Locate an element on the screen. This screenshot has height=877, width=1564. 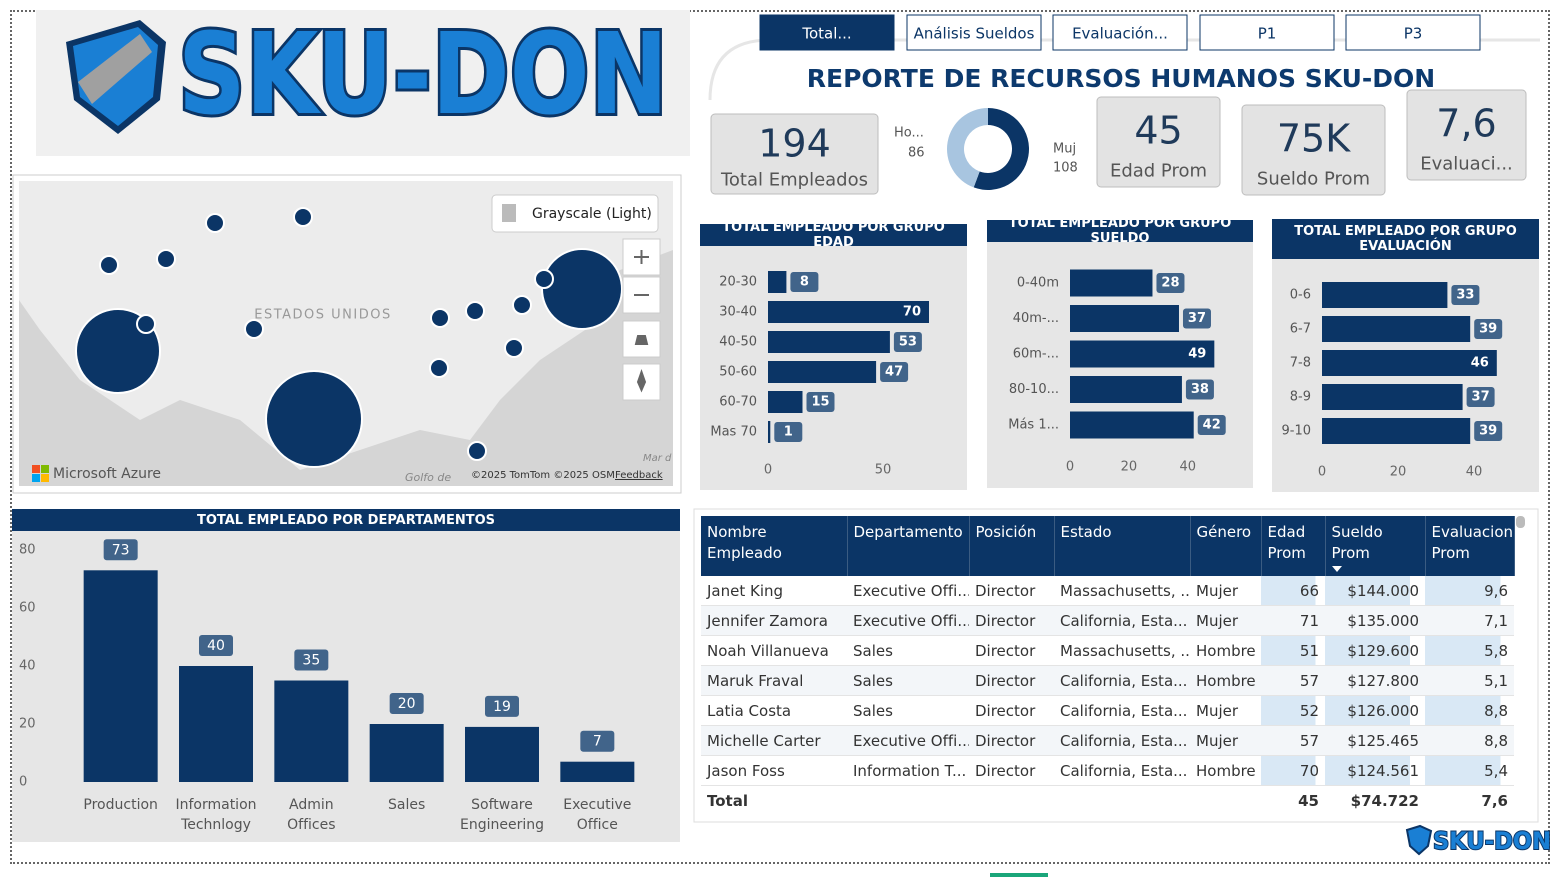
value-label: 46 is located at coordinates (1480, 363).